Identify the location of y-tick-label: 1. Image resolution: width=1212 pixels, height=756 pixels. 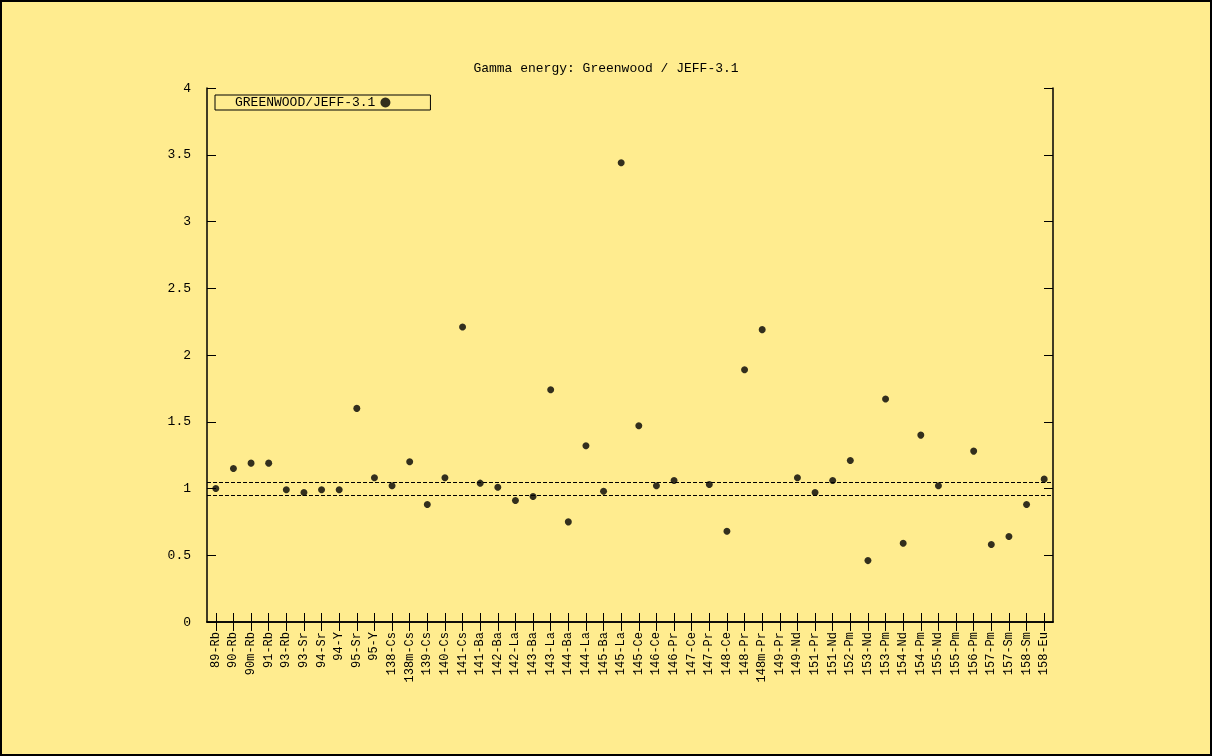
(187, 488).